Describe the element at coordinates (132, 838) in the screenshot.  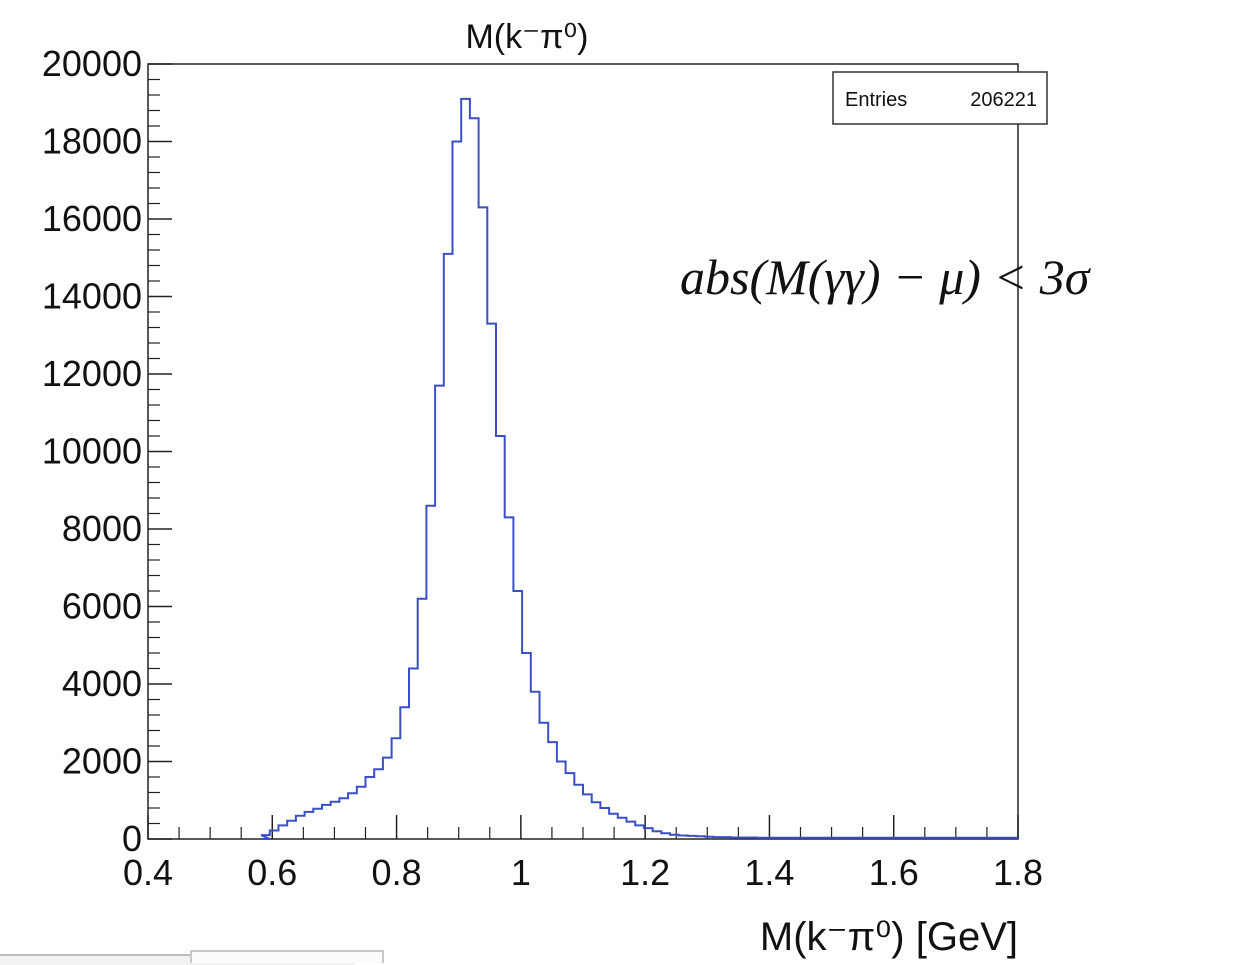
I see `y-tick-label: 0` at that location.